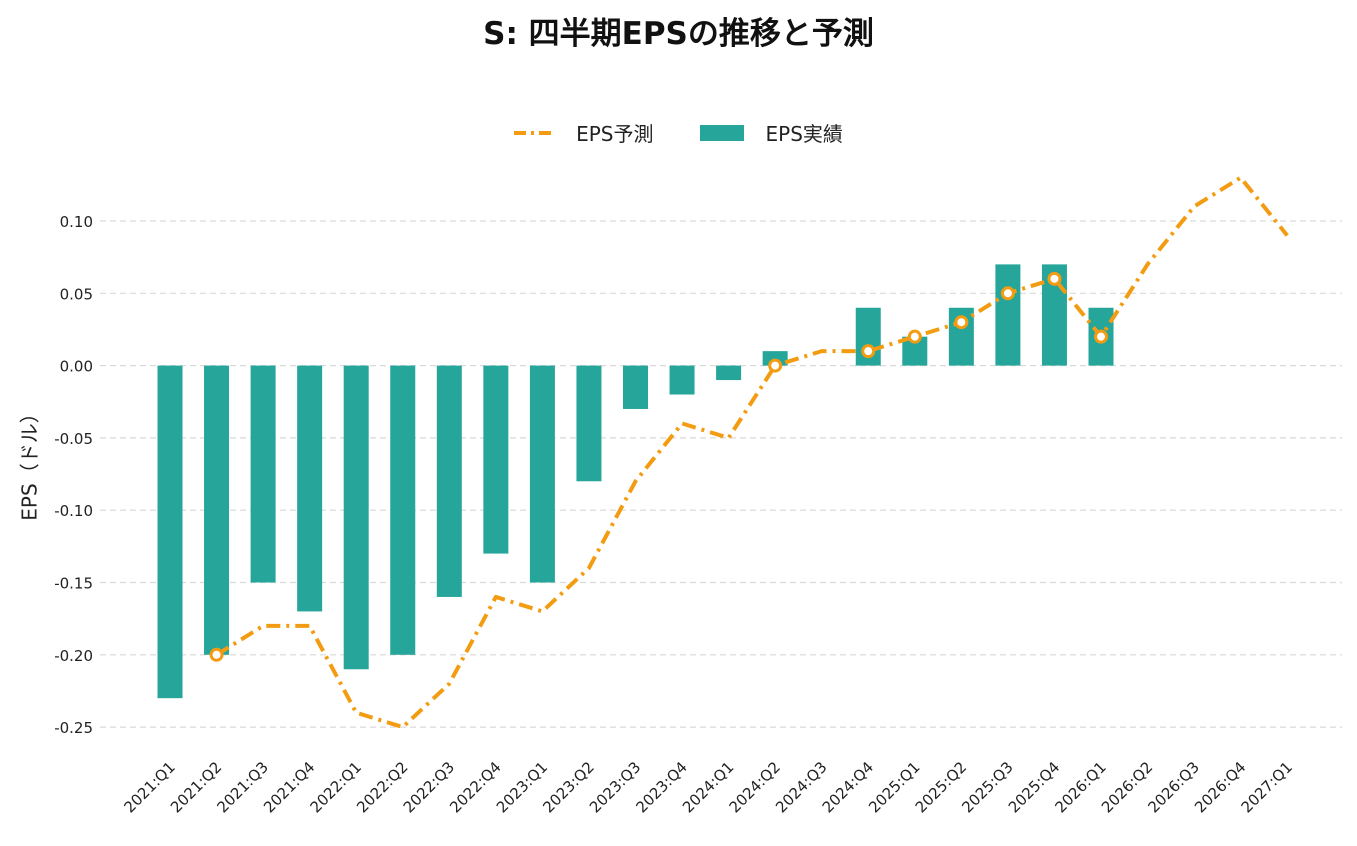 The height and width of the screenshot is (846, 1357). I want to click on bar-2024:Q1, so click(729, 373).